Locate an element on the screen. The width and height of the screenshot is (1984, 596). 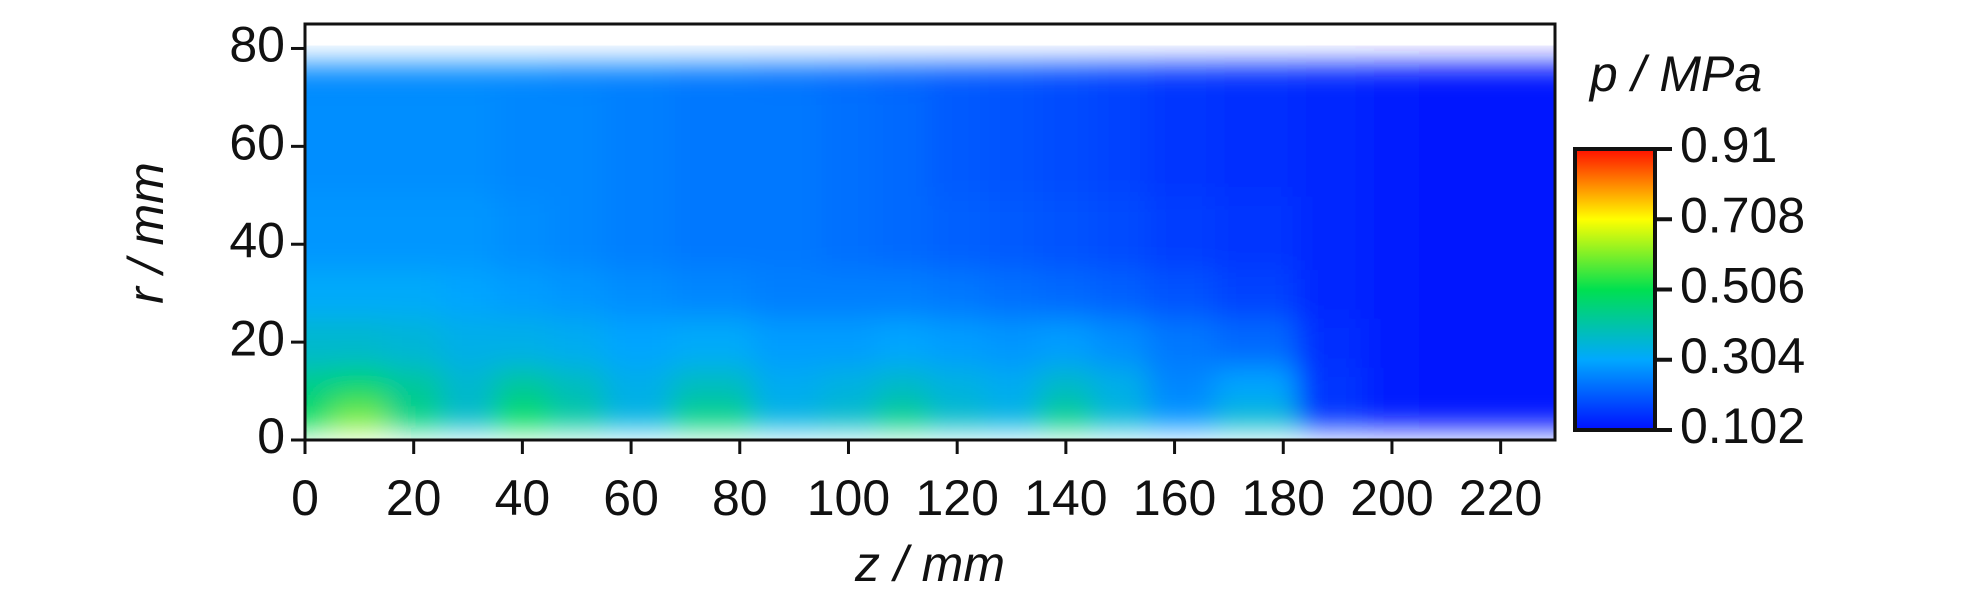
x-tick-label: 200 is located at coordinates (1391, 498).